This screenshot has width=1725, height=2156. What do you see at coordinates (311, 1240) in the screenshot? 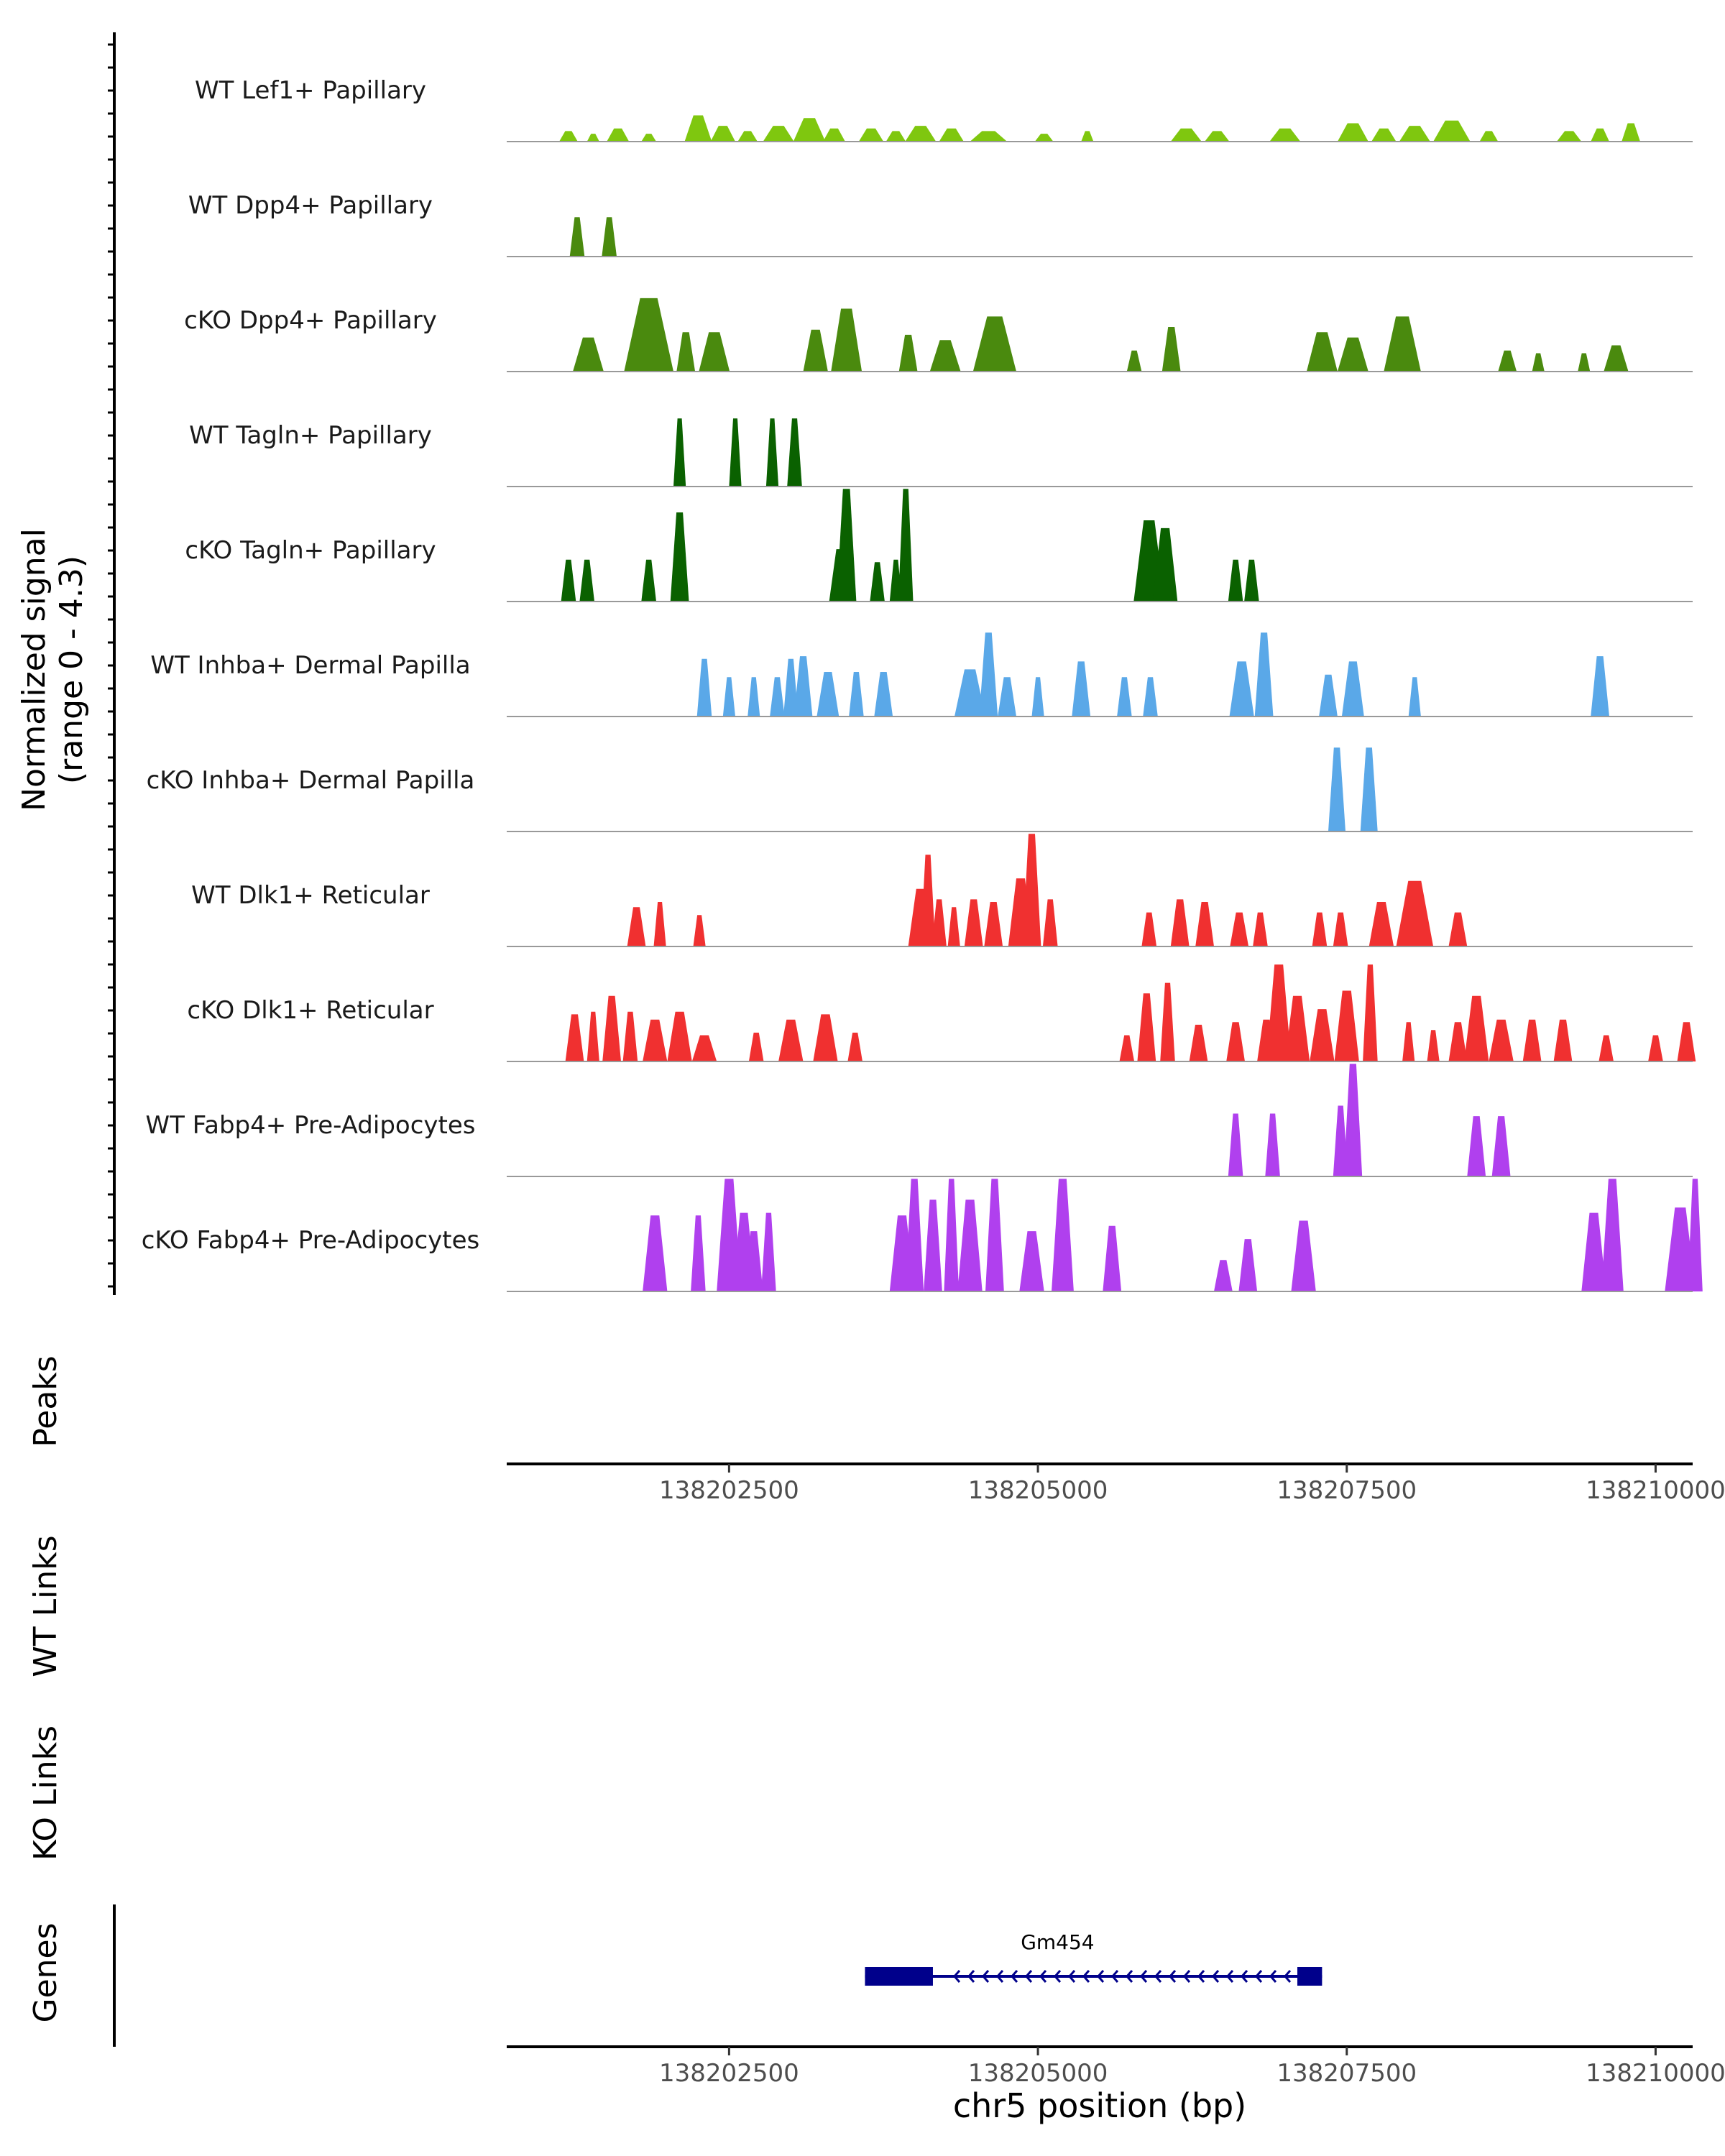
I see `track-label: cKO Fabp4+ Pre-Adipocytes` at bounding box center [311, 1240].